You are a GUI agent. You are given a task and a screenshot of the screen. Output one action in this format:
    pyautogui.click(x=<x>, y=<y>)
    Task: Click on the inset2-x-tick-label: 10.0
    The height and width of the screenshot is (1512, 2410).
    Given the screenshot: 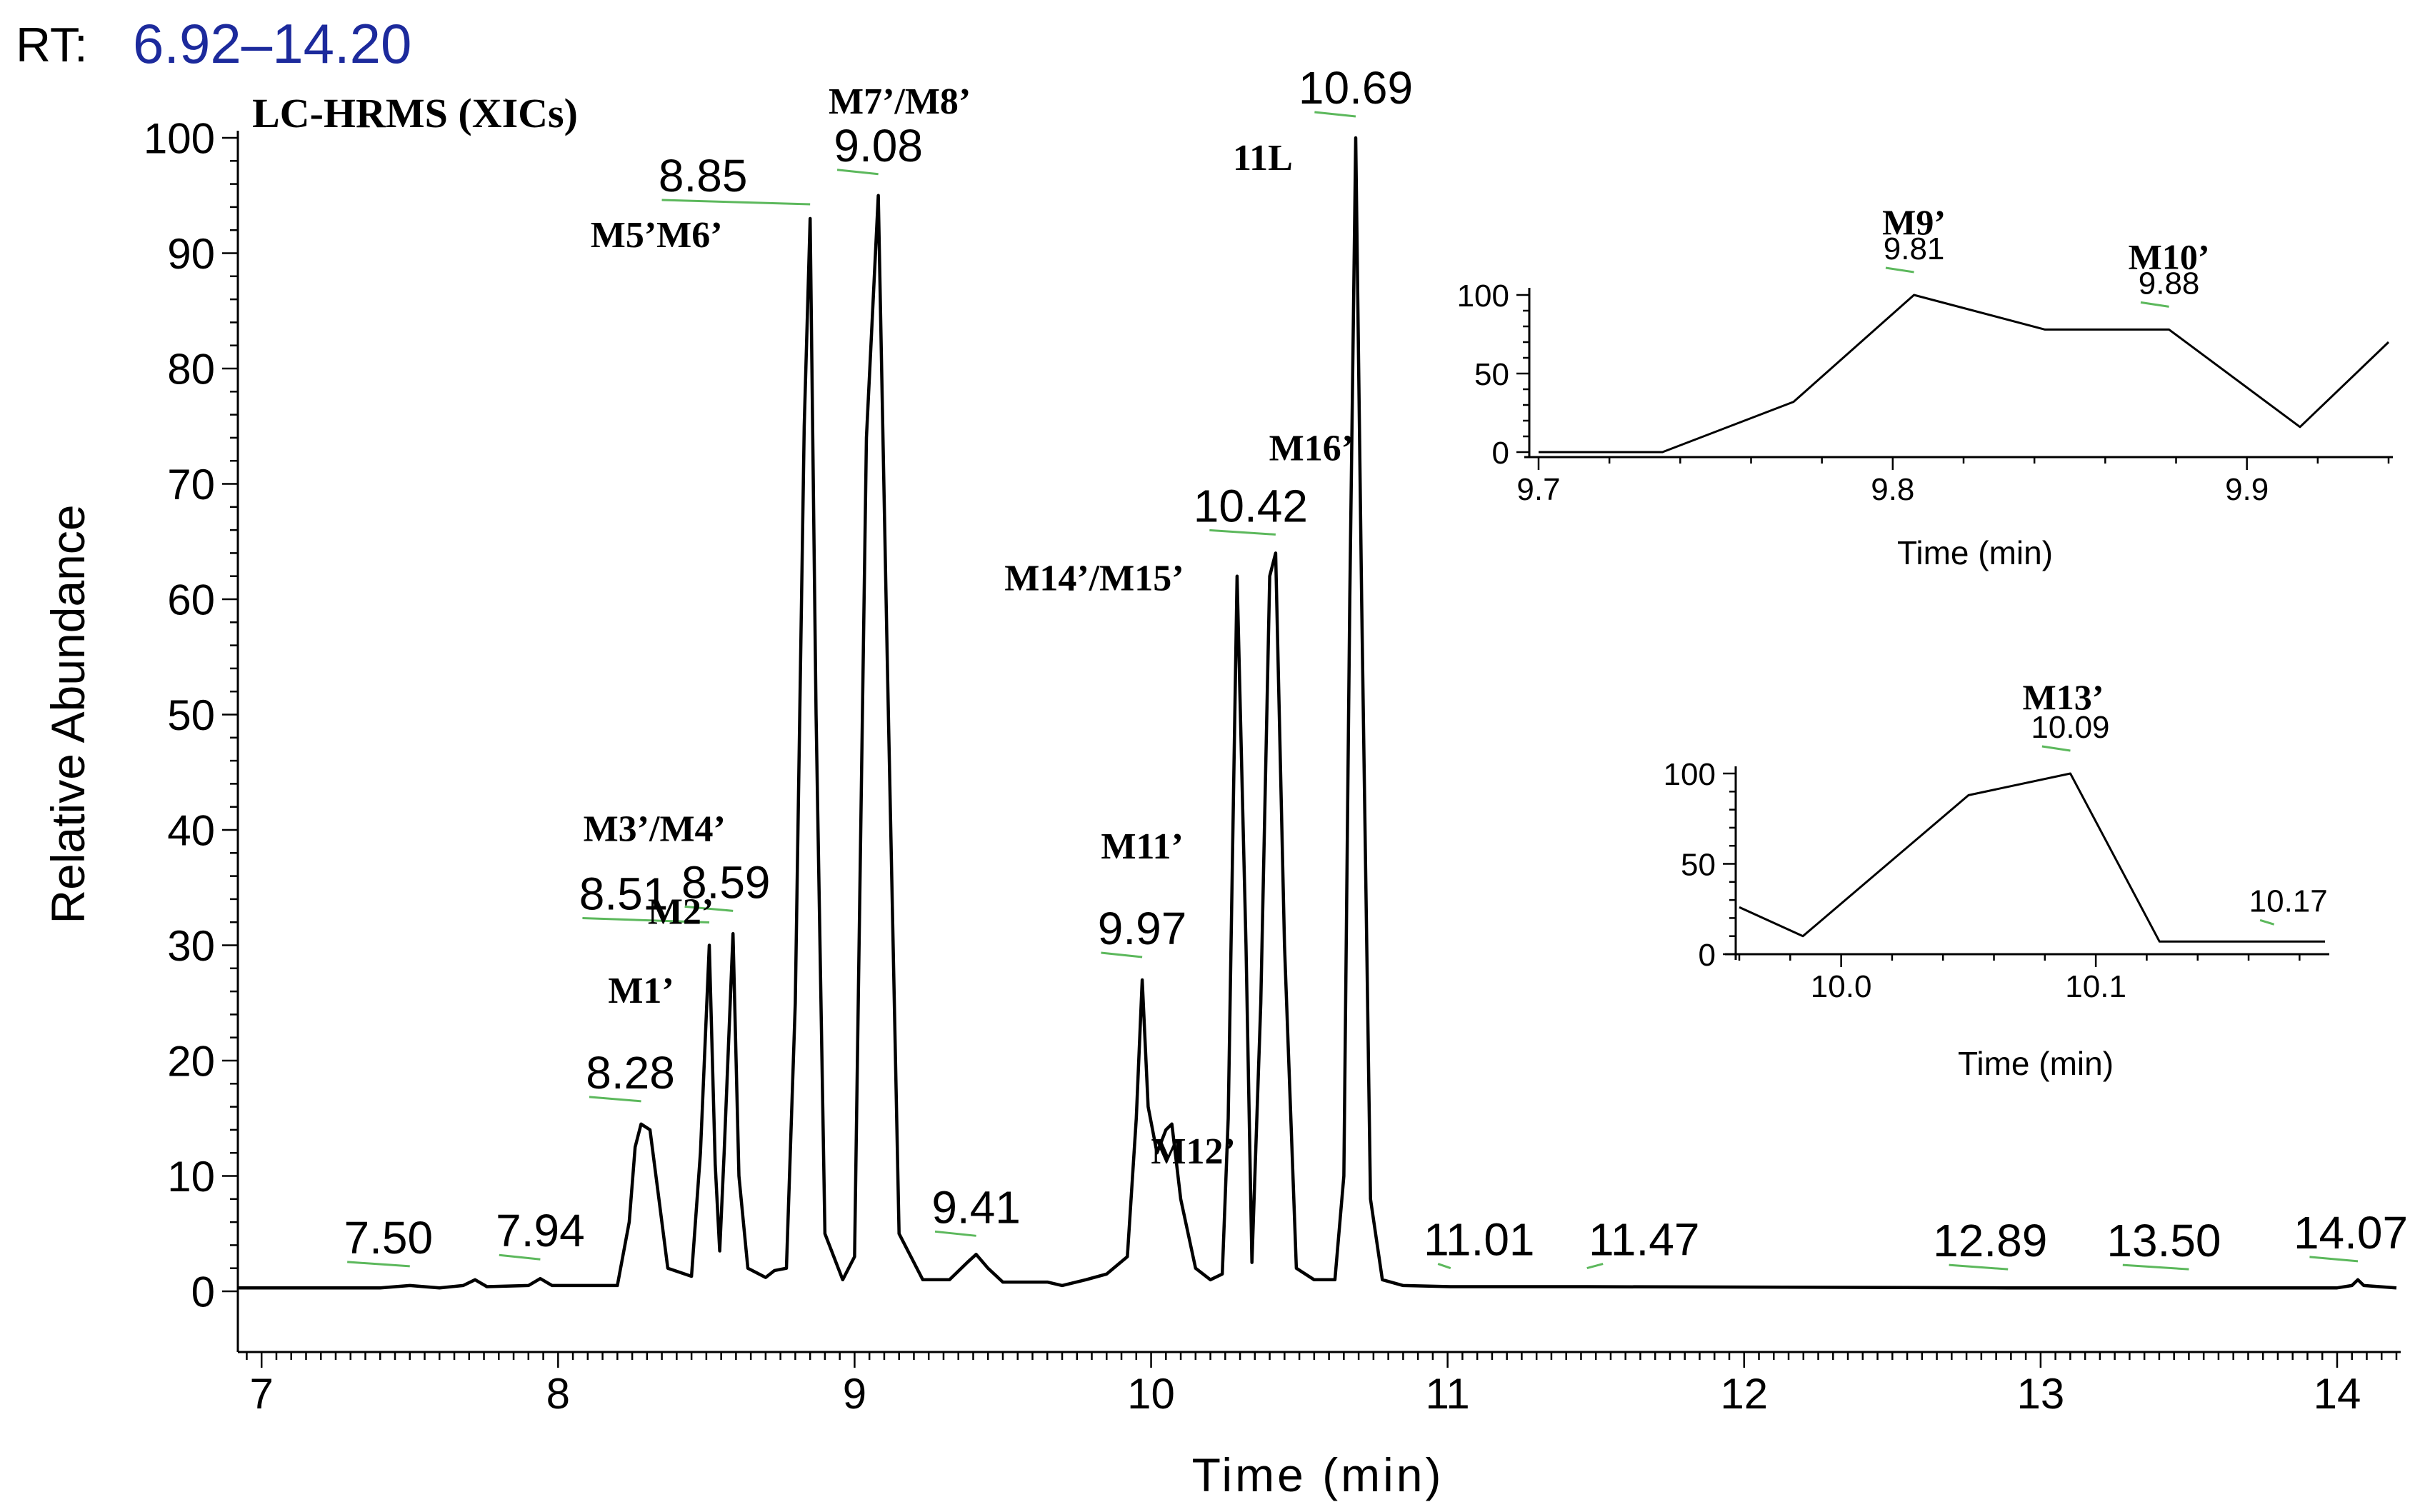 What is the action you would take?
    pyautogui.click(x=1841, y=986)
    